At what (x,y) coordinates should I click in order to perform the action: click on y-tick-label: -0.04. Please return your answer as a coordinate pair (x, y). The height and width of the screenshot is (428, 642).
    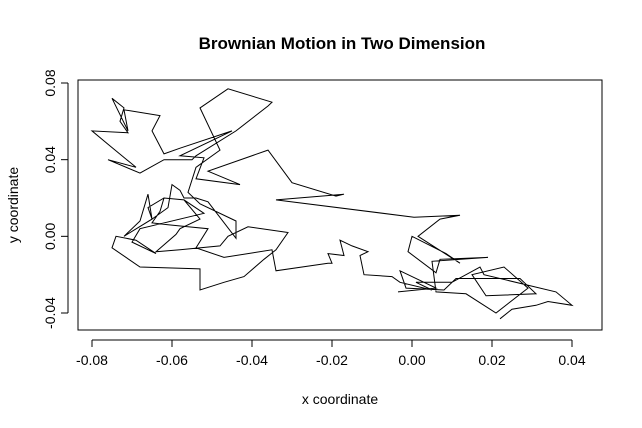
    Looking at the image, I should click on (50, 313).